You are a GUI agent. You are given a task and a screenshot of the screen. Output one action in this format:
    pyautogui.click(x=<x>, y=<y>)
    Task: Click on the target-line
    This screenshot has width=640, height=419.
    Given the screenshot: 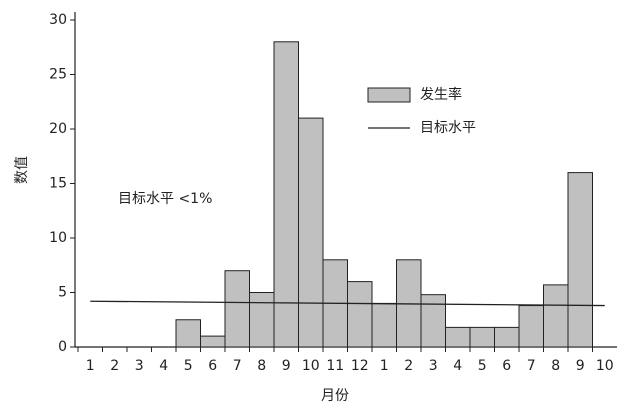 What is the action you would take?
    pyautogui.click(x=347, y=303)
    